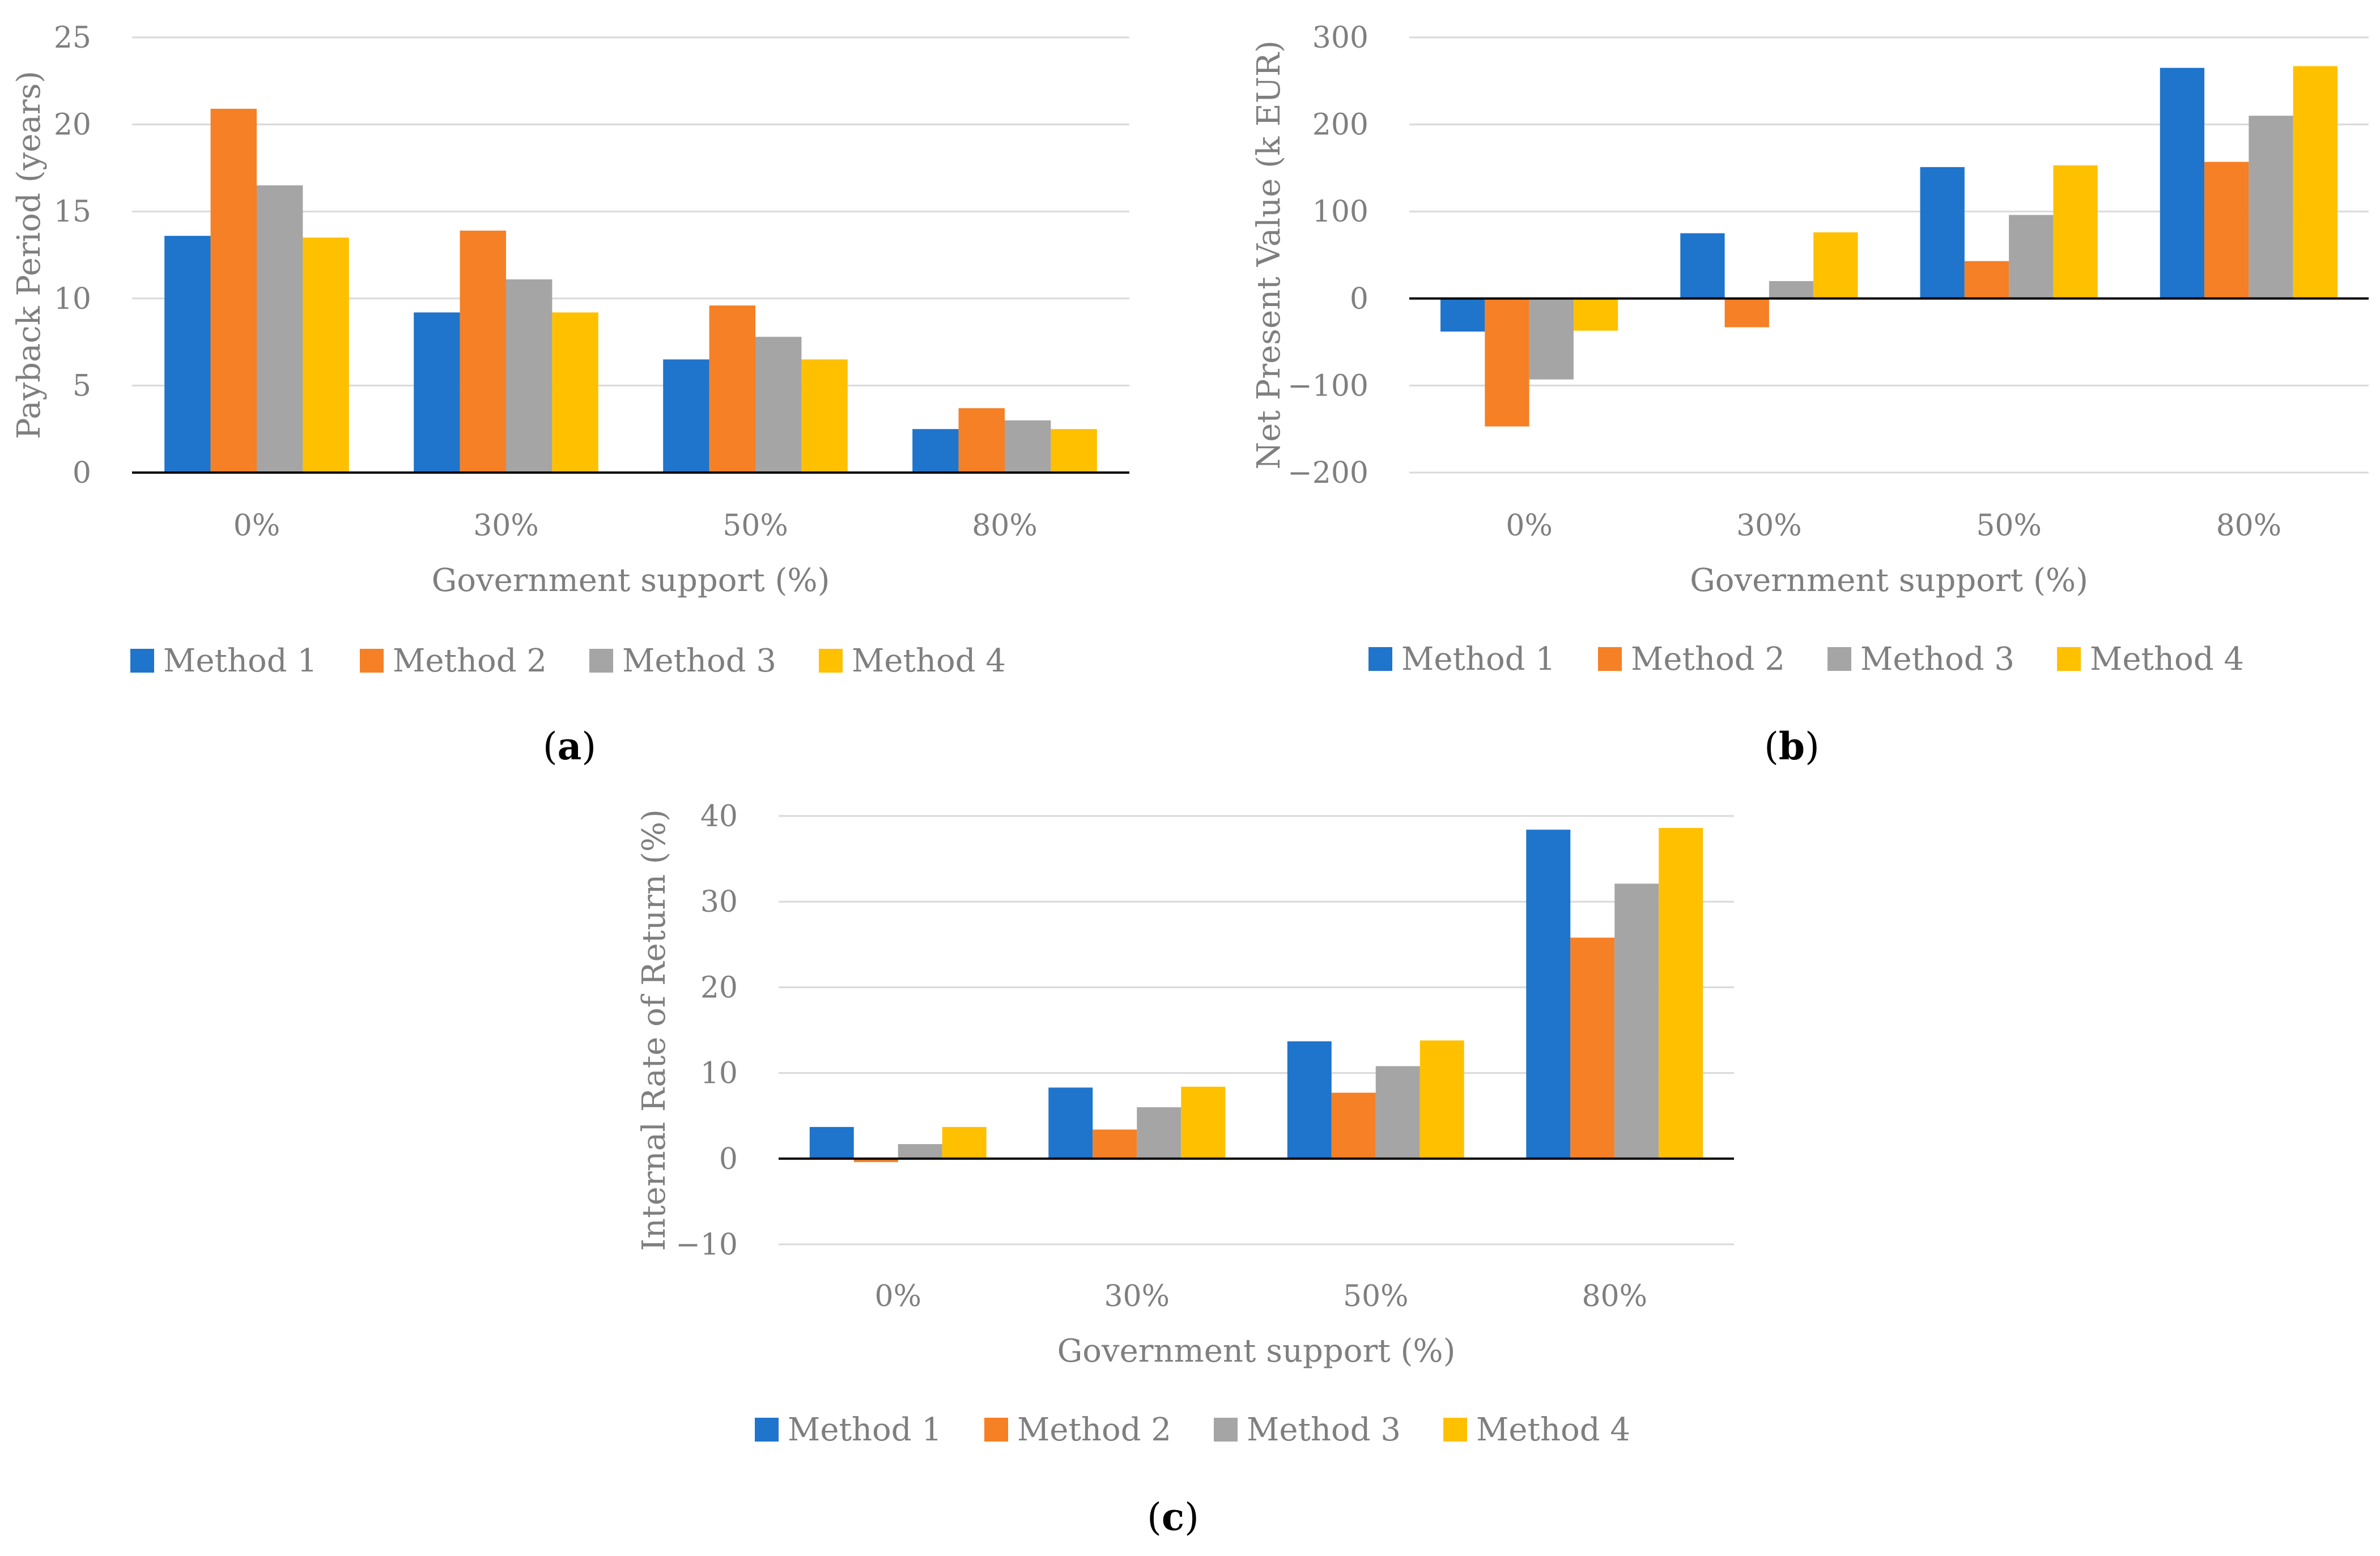 Image resolution: width=2380 pixels, height=1556 pixels. I want to click on y-tick-label: 15, so click(72, 212).